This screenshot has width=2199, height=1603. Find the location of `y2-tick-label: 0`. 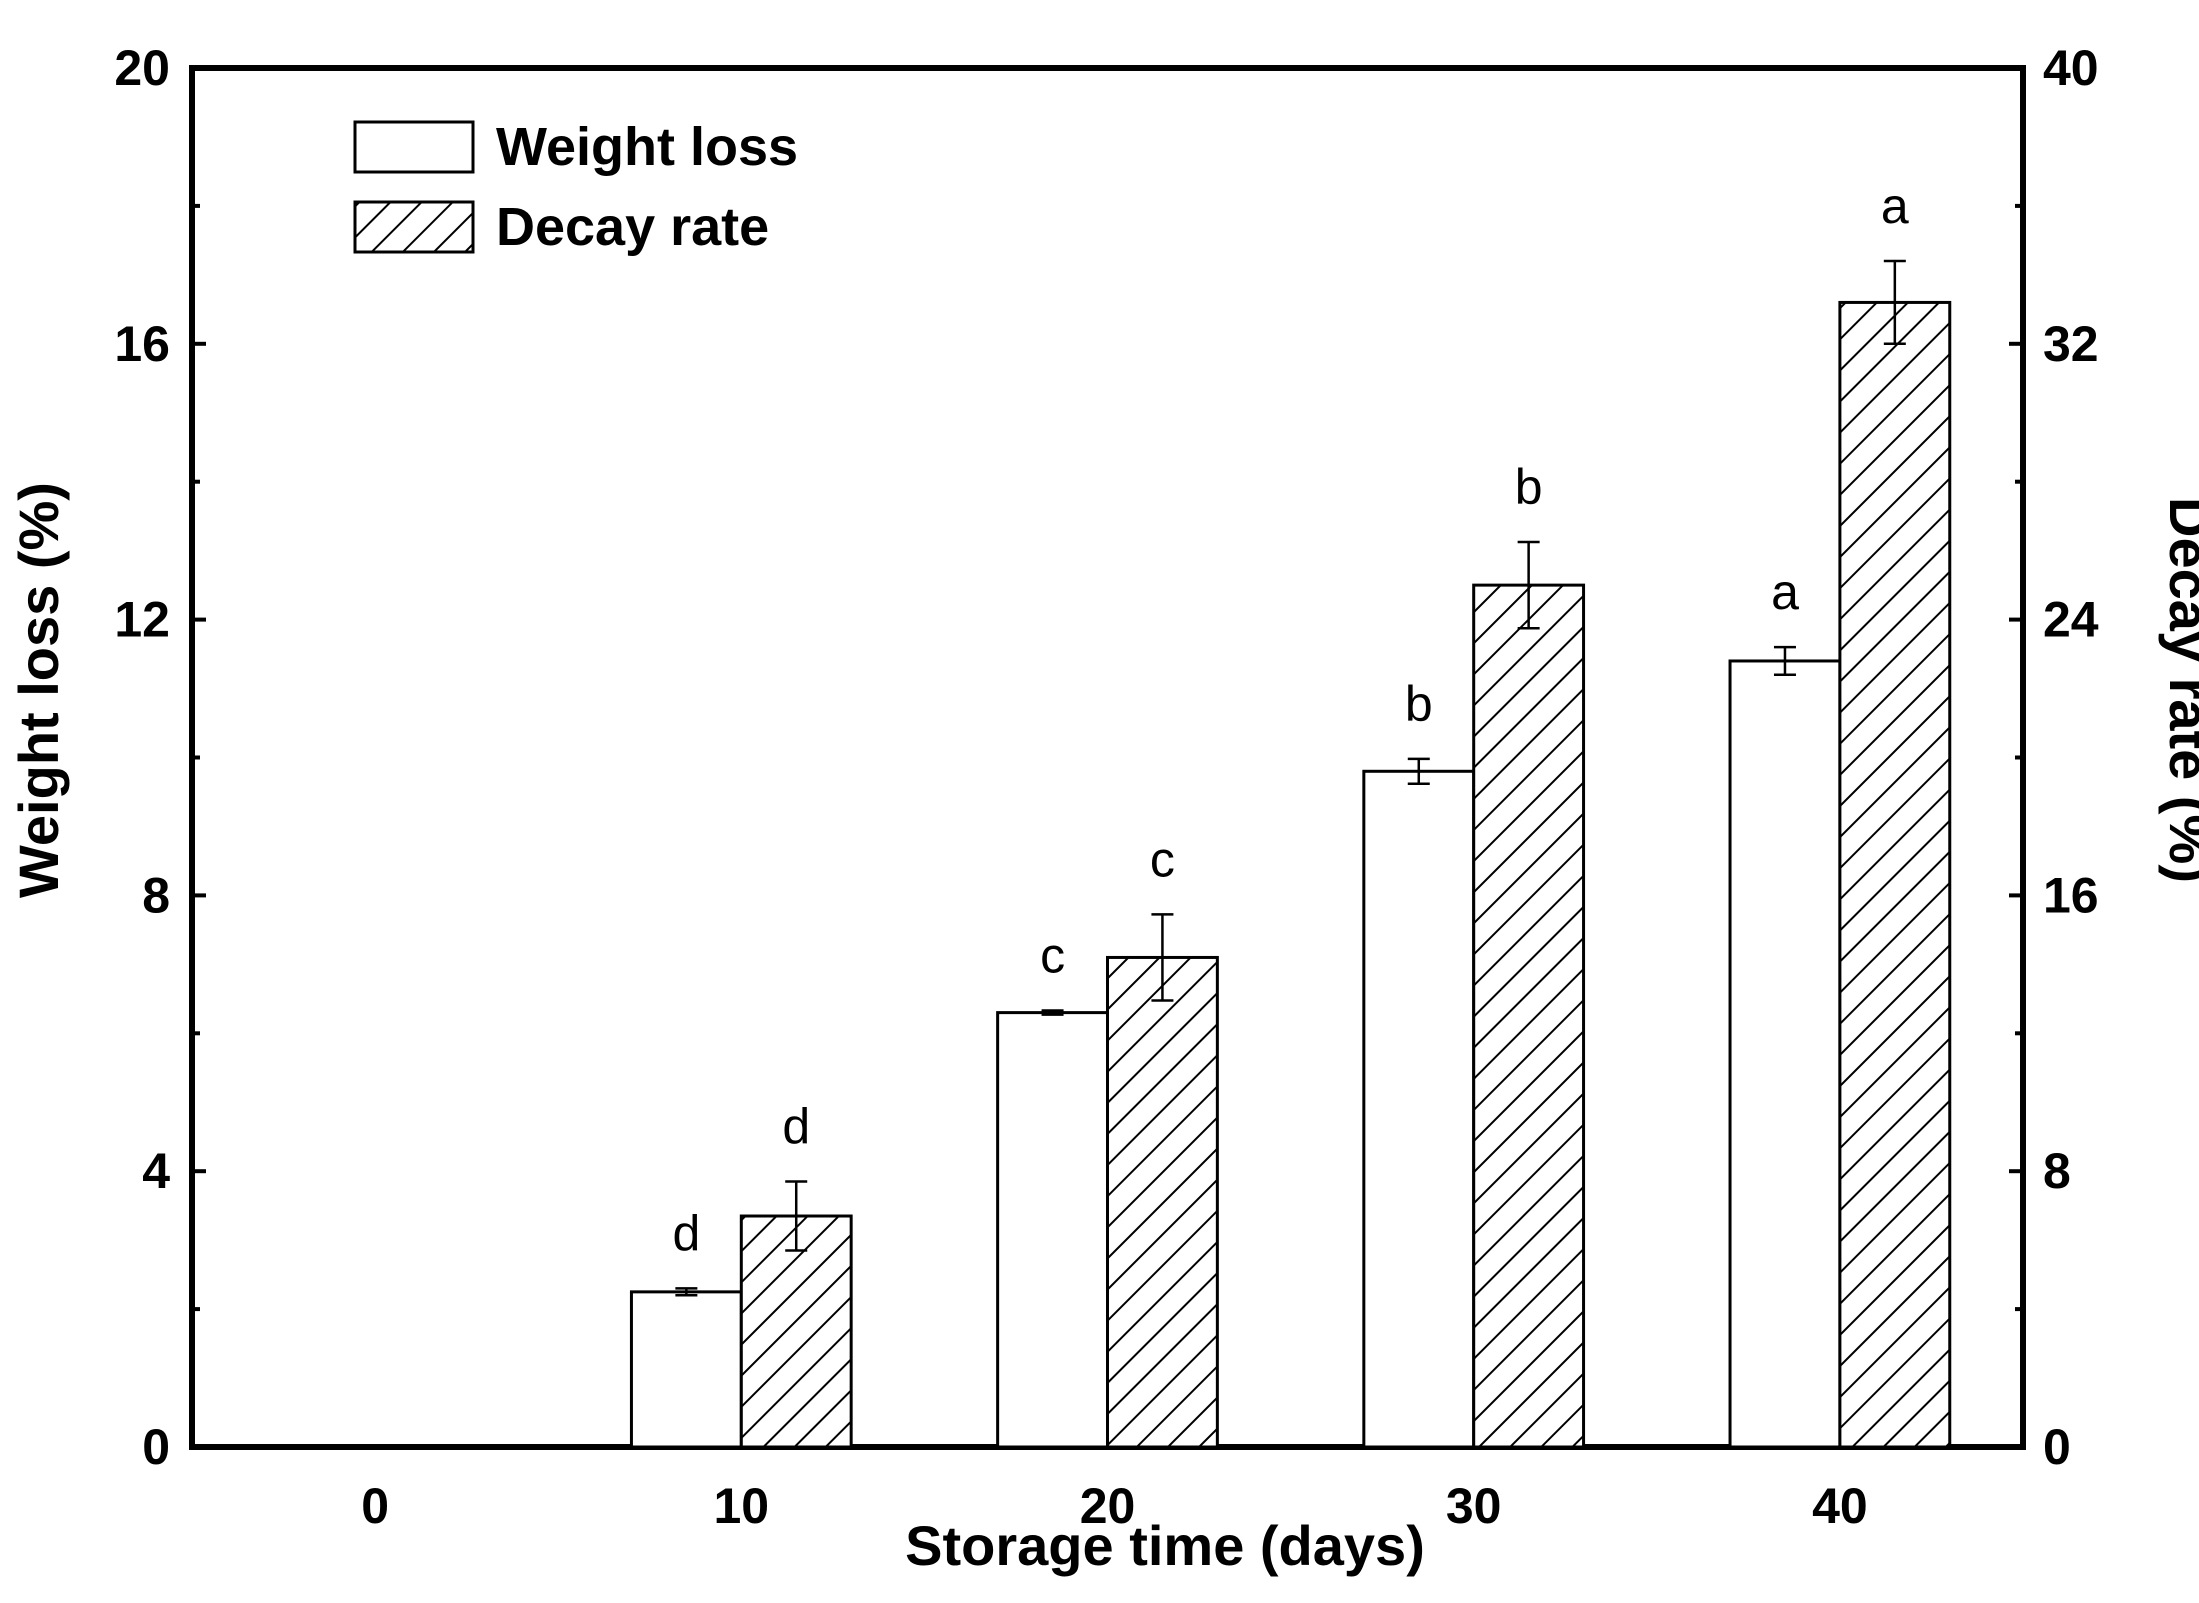

y2-tick-label: 0 is located at coordinates (2057, 1447).